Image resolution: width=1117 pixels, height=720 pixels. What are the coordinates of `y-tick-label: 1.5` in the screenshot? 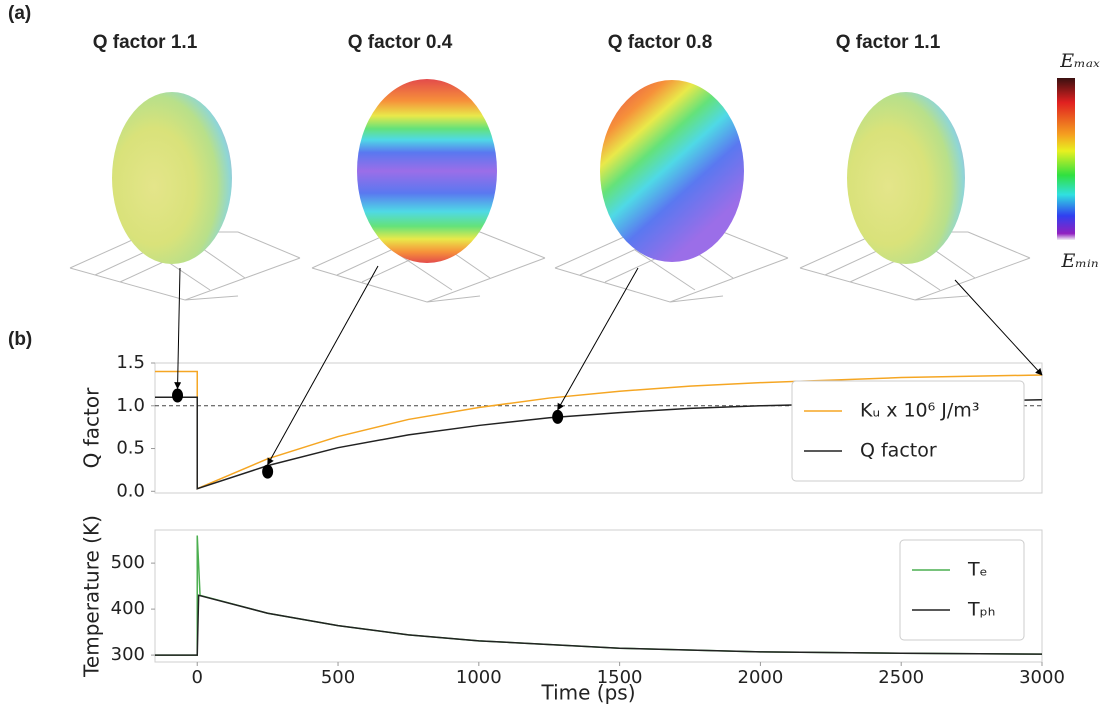 It's located at (130, 362).